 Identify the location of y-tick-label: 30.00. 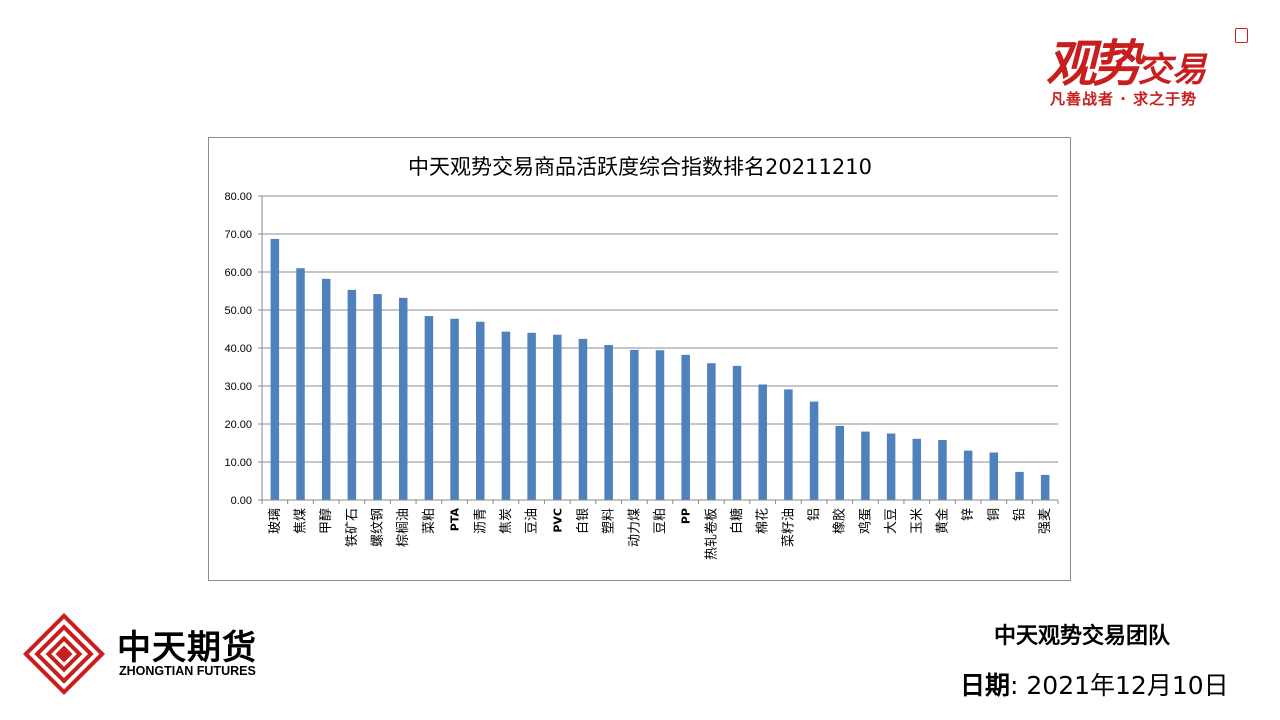
(238, 387).